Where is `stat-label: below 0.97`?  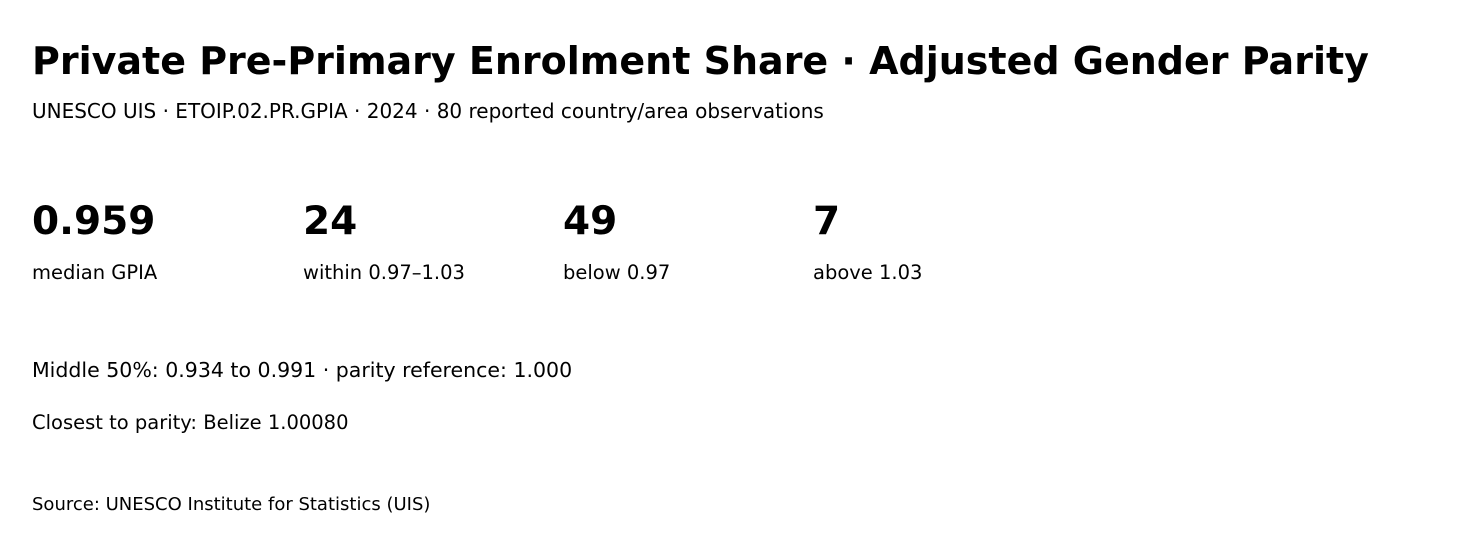
stat-label: below 0.97 is located at coordinates (617, 272).